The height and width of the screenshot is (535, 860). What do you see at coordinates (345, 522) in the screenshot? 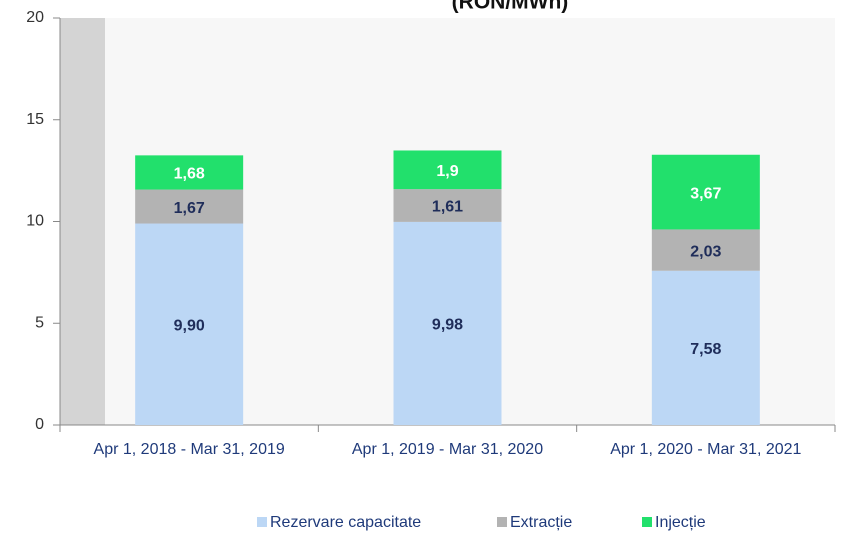
I see `legend-label: Rezervare capacitate` at bounding box center [345, 522].